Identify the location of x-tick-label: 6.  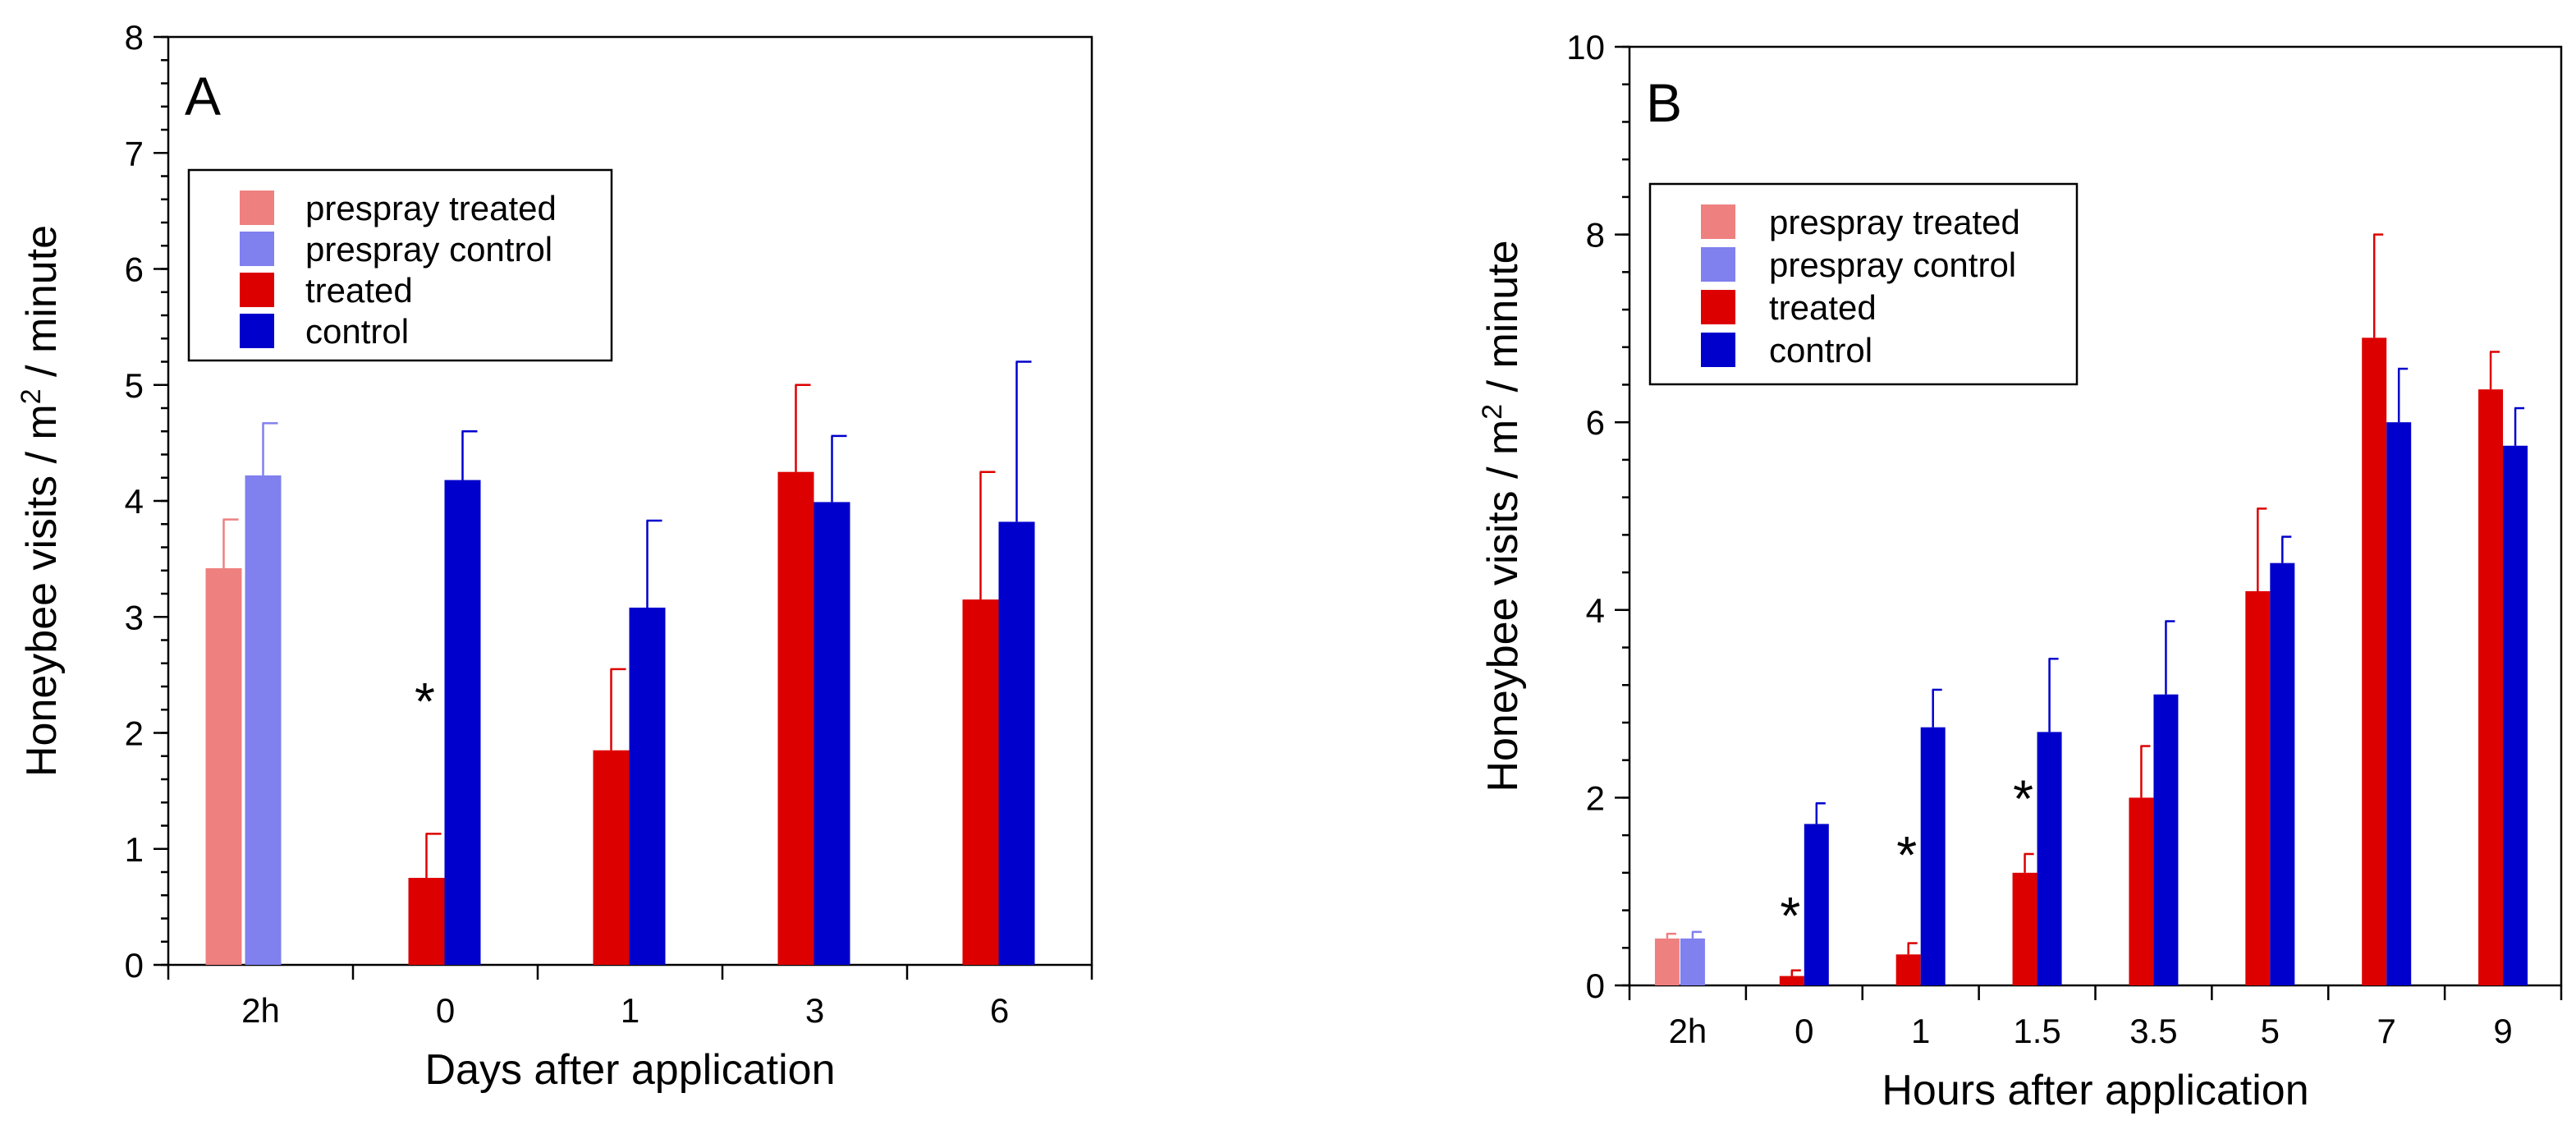
(999, 1011).